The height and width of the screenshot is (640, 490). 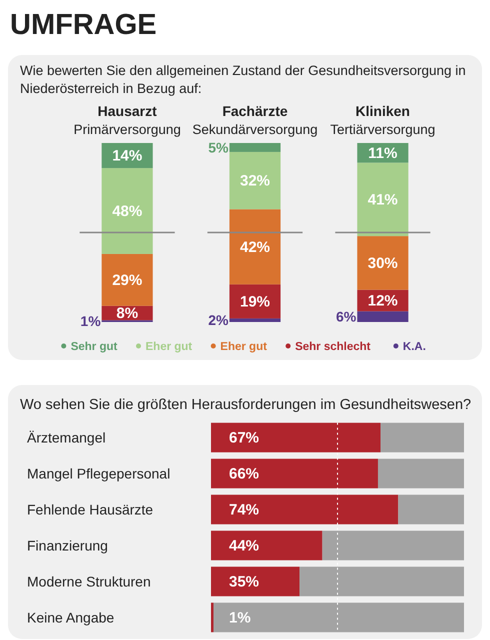 I want to click on data-label: 29%, so click(x=127, y=280).